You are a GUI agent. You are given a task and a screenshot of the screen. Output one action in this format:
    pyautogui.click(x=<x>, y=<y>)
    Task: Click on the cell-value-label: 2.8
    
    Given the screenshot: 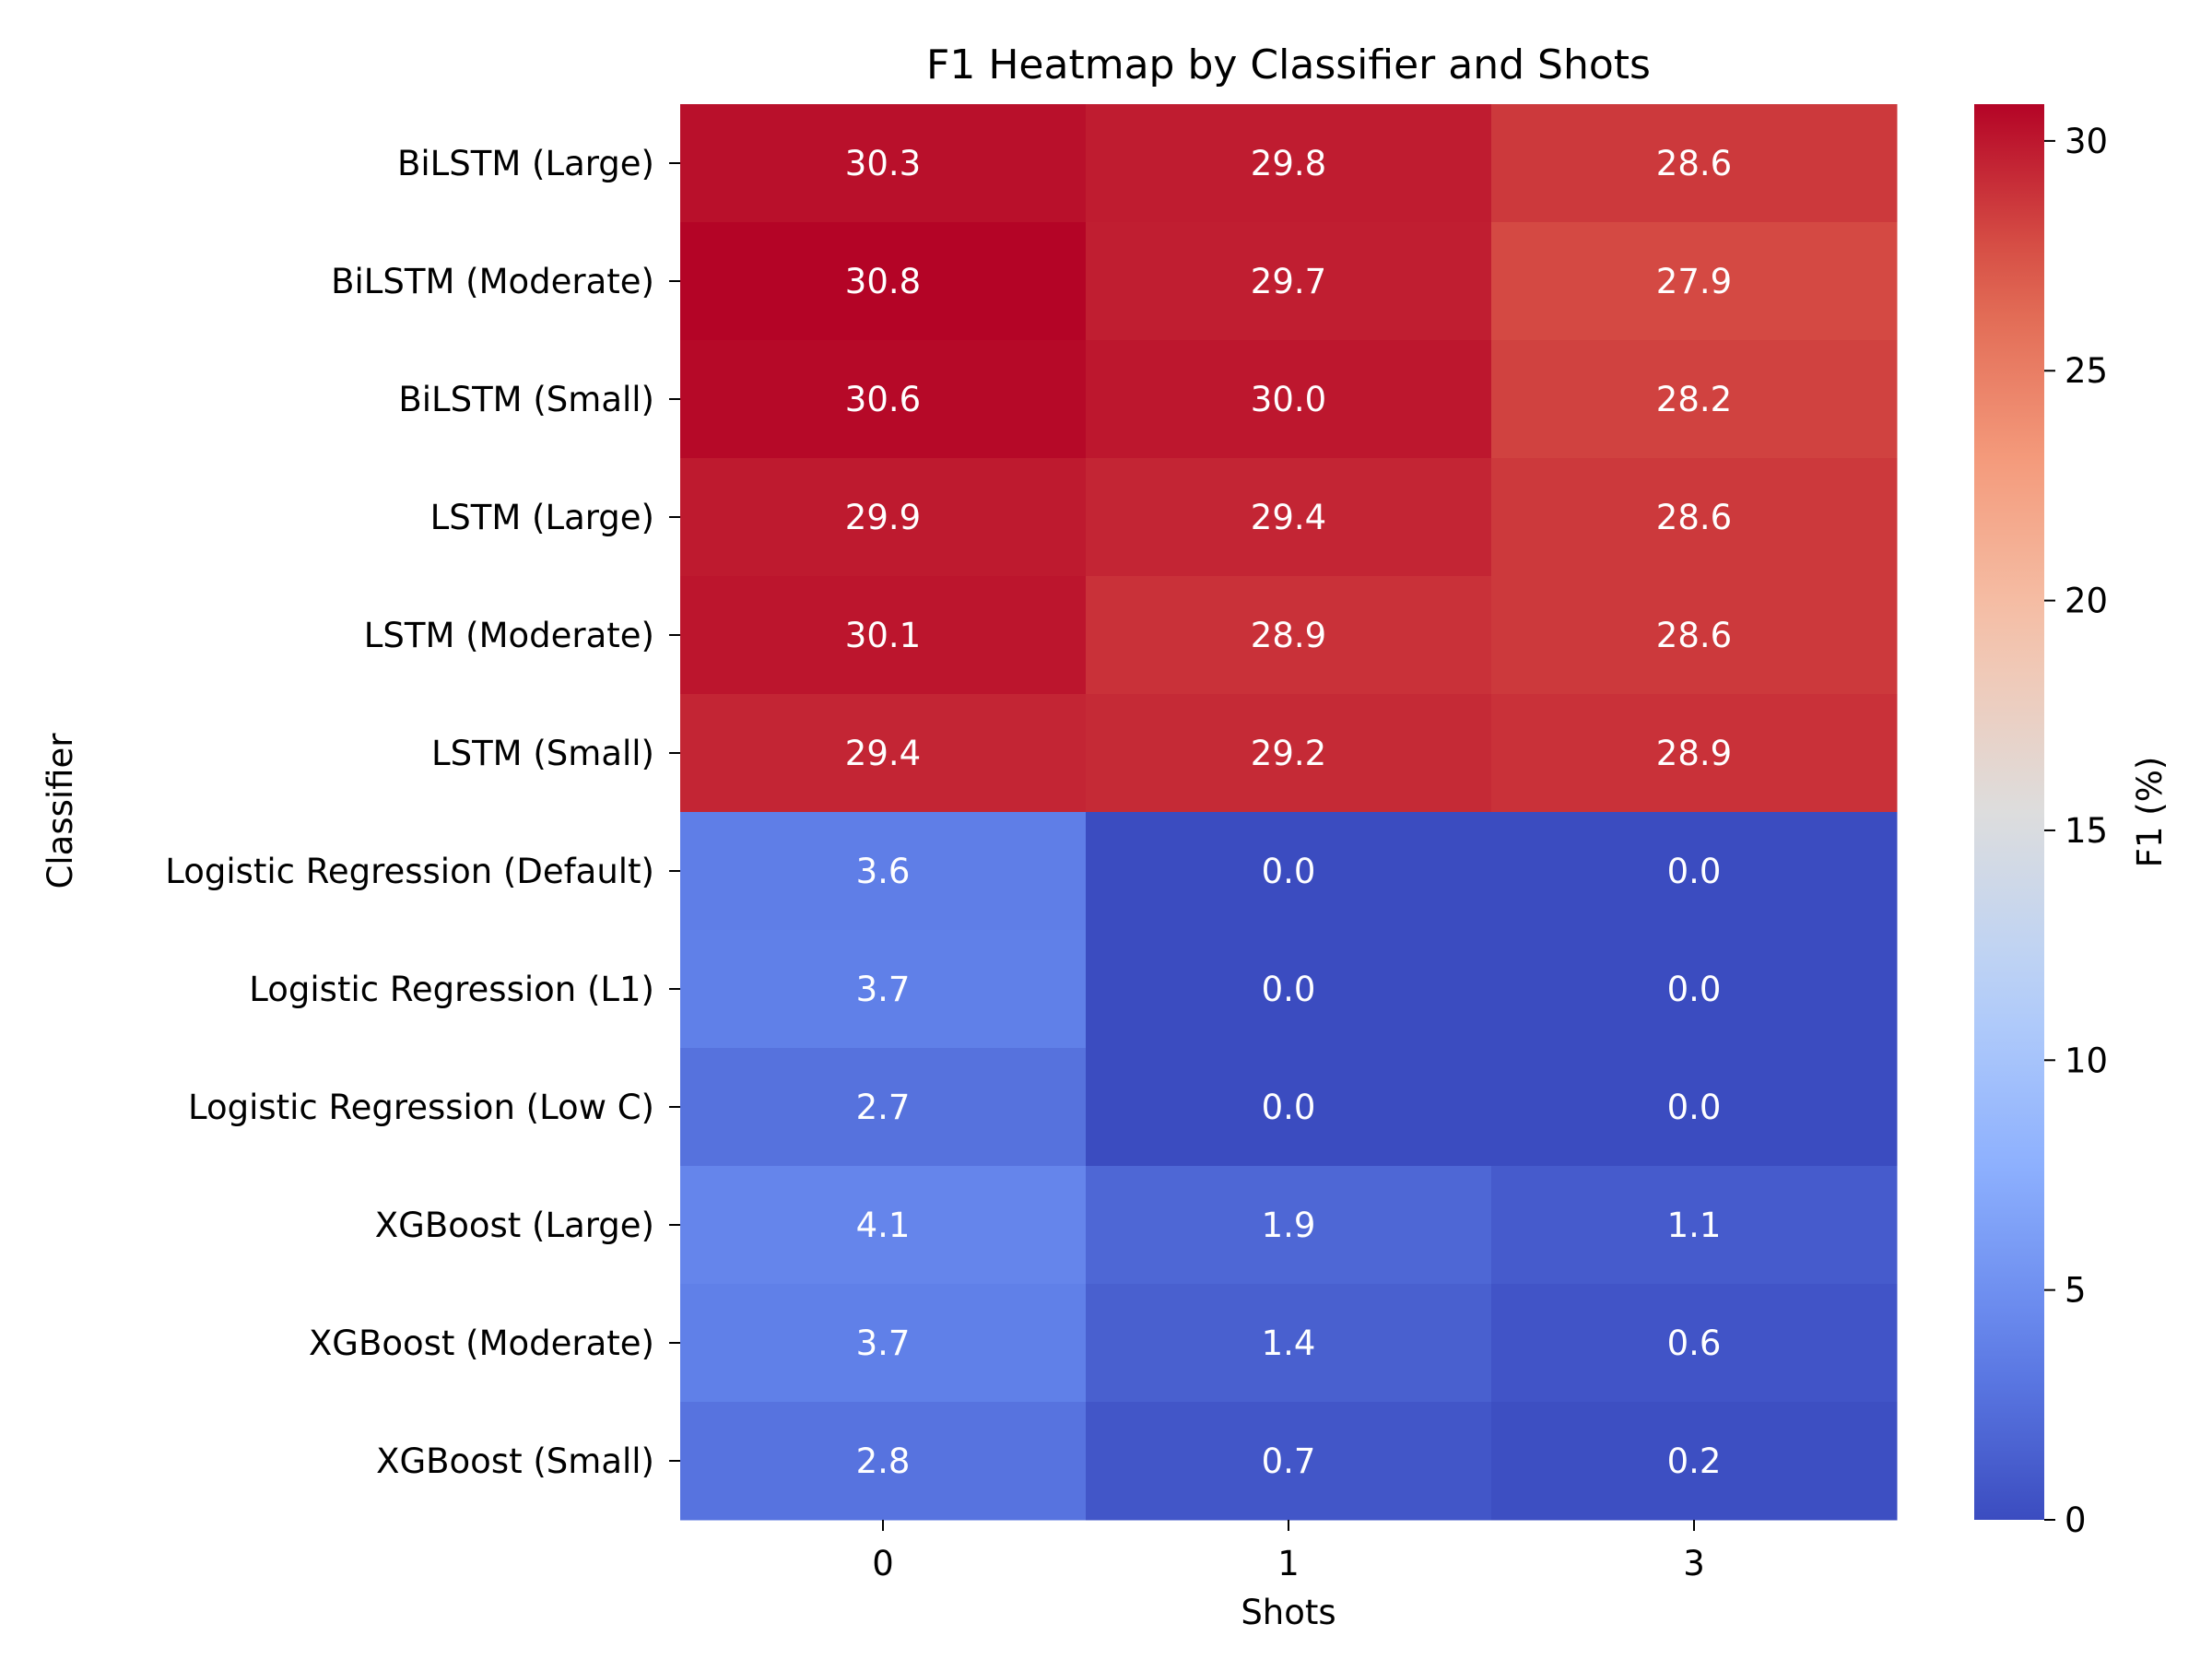 What is the action you would take?
    pyautogui.click(x=883, y=1461)
    